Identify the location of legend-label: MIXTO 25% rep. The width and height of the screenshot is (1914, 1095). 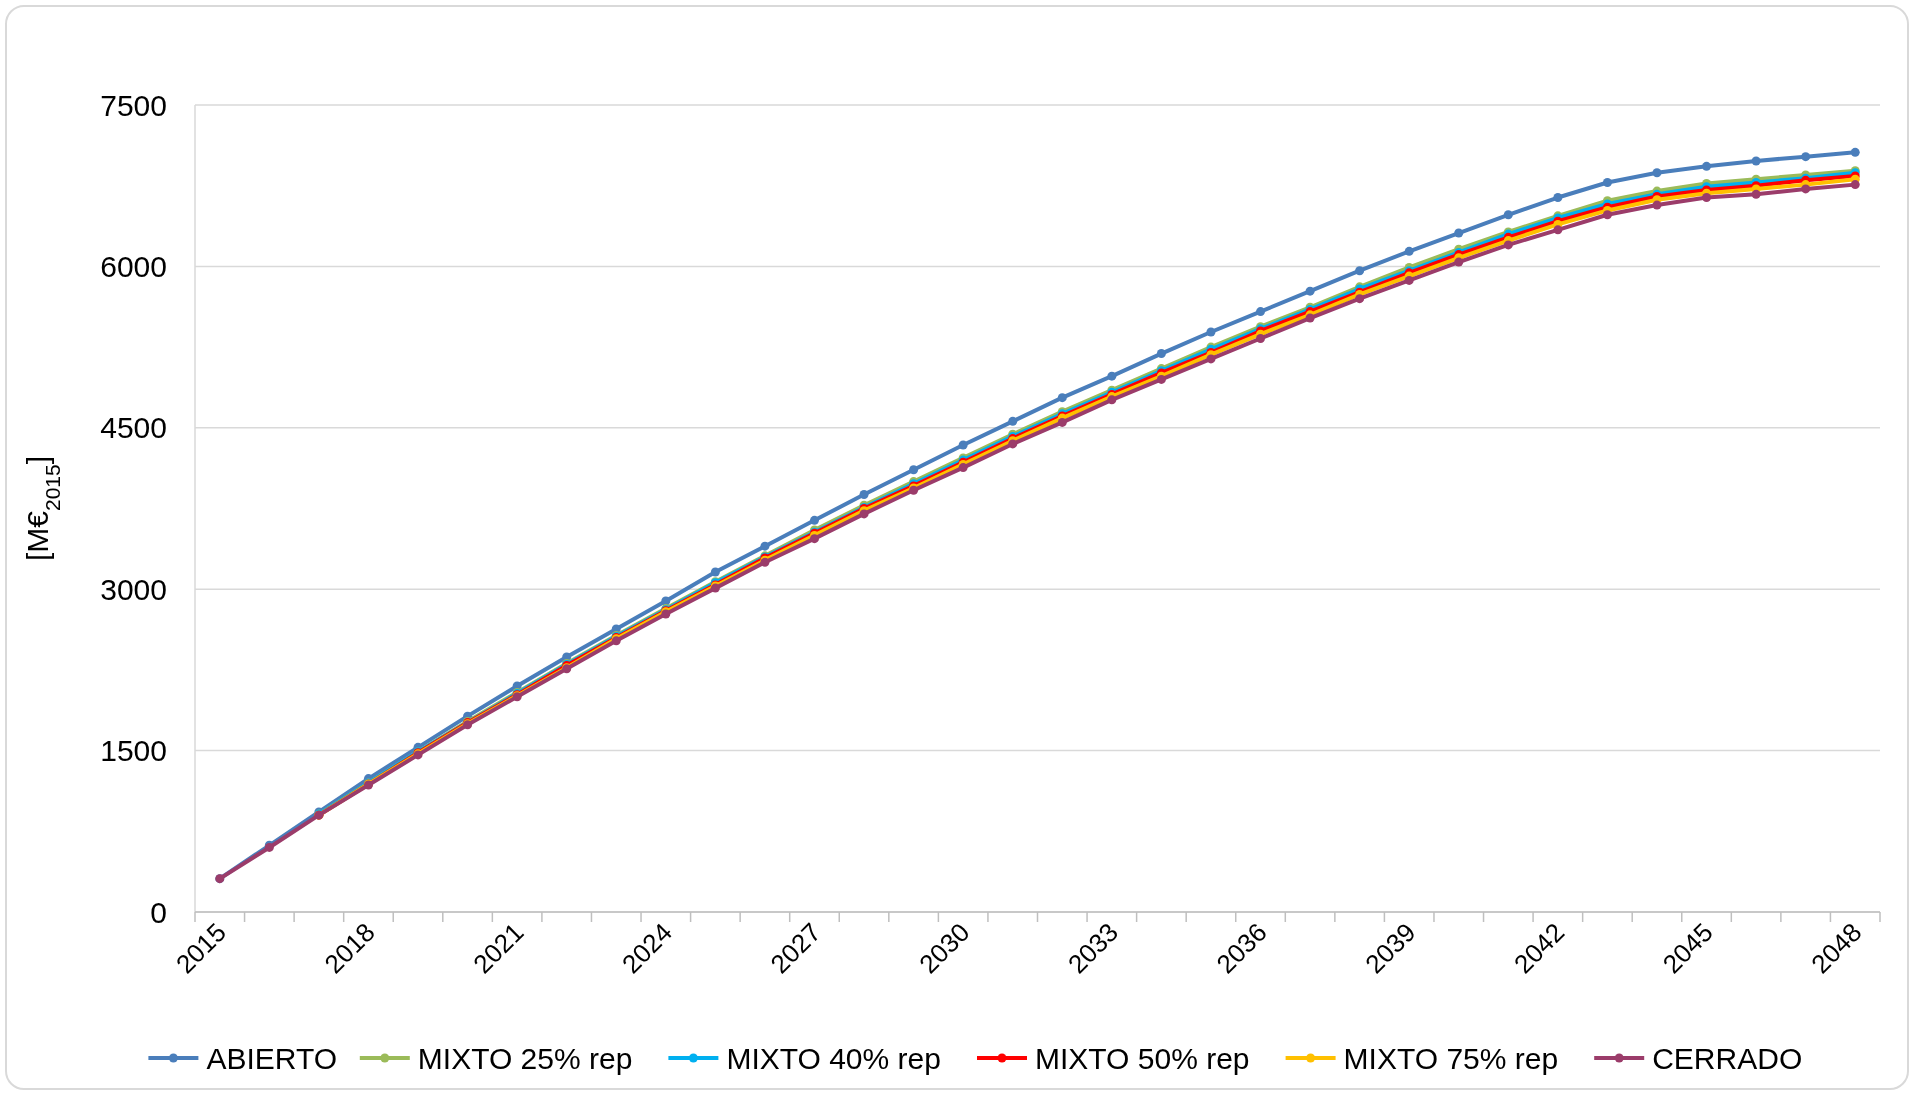
(525, 1058).